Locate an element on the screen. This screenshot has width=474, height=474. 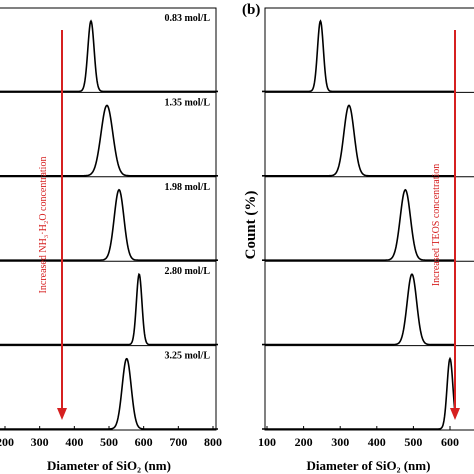
series-label: 3.25 mol/L is located at coordinates (187, 356).